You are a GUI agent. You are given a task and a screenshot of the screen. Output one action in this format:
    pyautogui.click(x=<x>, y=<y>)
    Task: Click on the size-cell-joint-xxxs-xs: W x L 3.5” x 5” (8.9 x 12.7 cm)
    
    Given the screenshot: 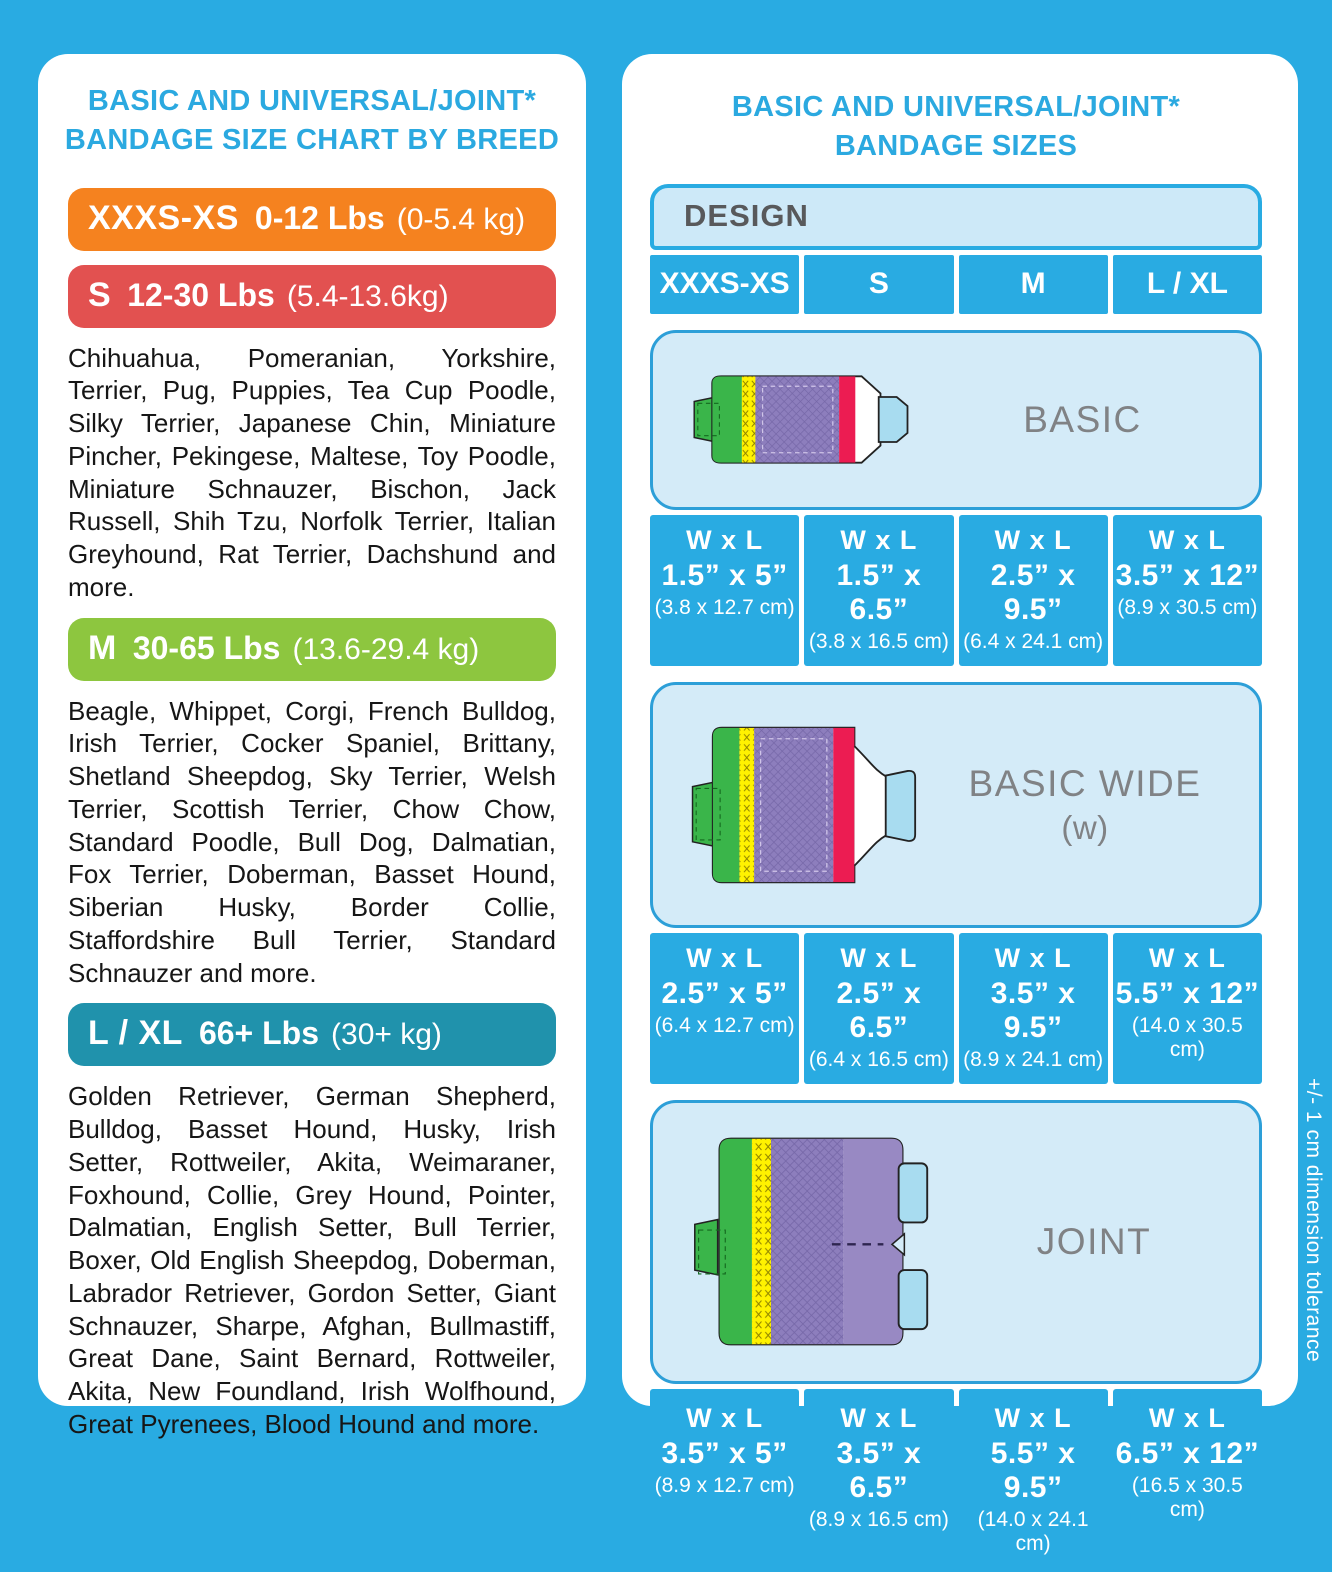 What is the action you would take?
    pyautogui.click(x=725, y=1480)
    